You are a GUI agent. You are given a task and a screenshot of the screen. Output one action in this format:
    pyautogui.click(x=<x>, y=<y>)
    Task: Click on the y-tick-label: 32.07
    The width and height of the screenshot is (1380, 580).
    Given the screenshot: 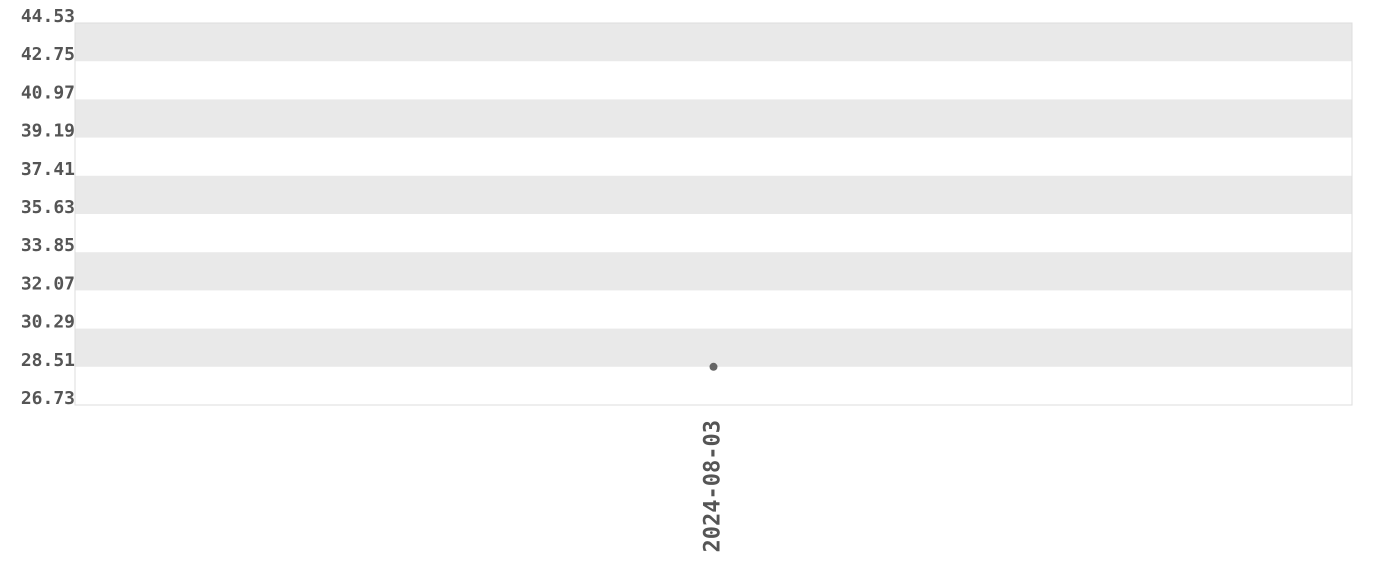 What is the action you would take?
    pyautogui.click(x=48, y=283)
    